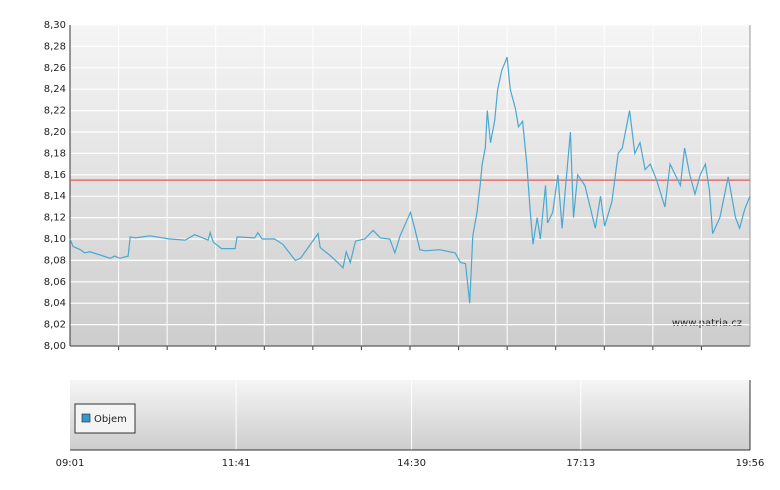 This screenshot has width=780, height=490. I want to click on watermark: www.patria.cz, so click(707, 323).